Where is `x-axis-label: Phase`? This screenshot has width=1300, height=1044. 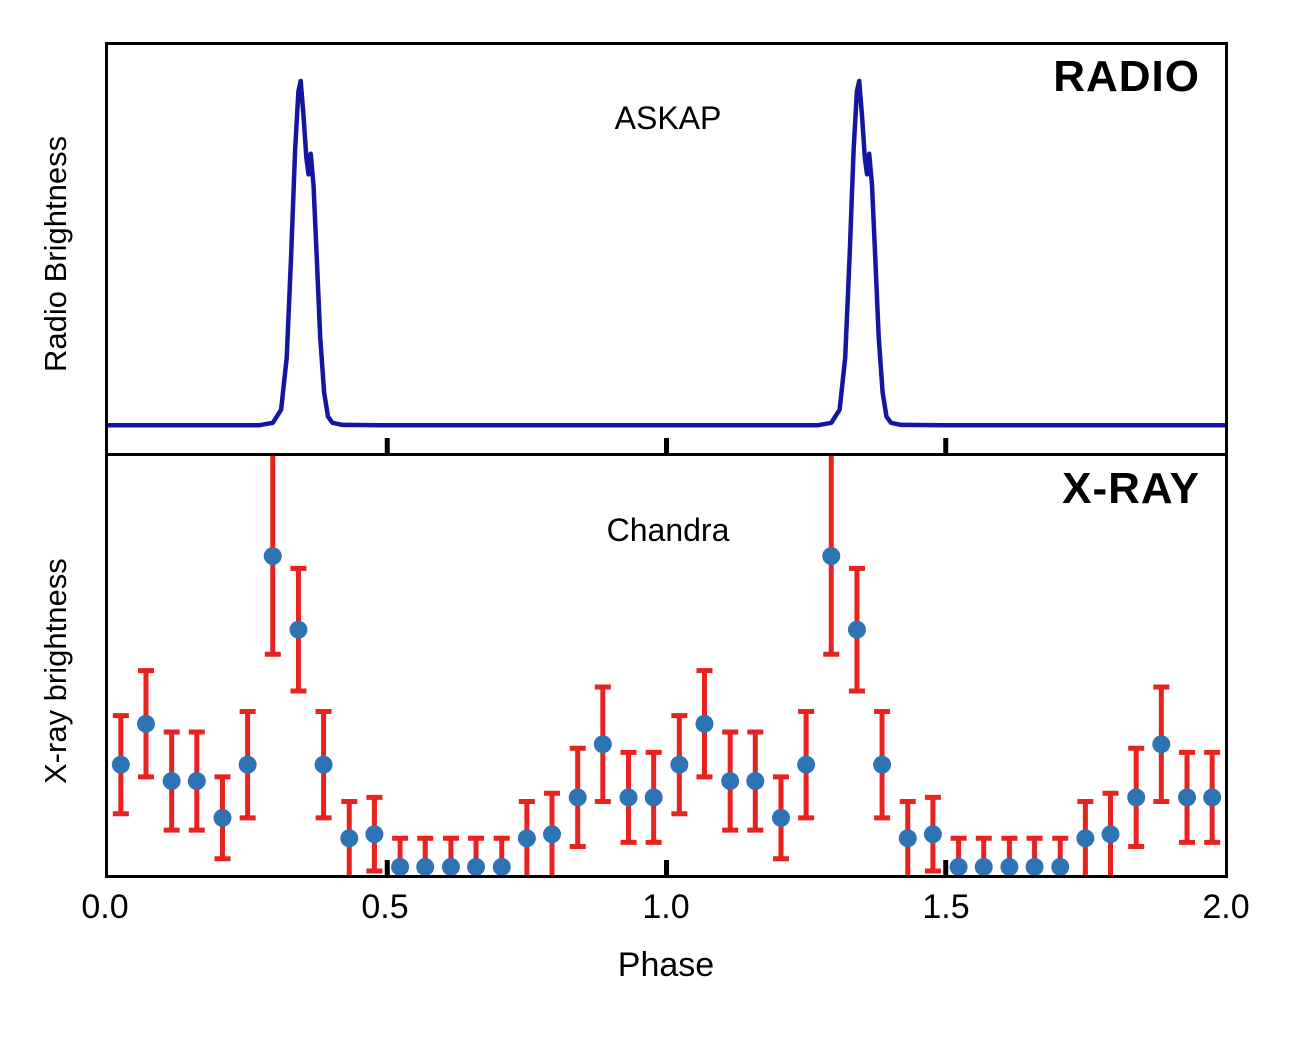
x-axis-label: Phase is located at coordinates (666, 965).